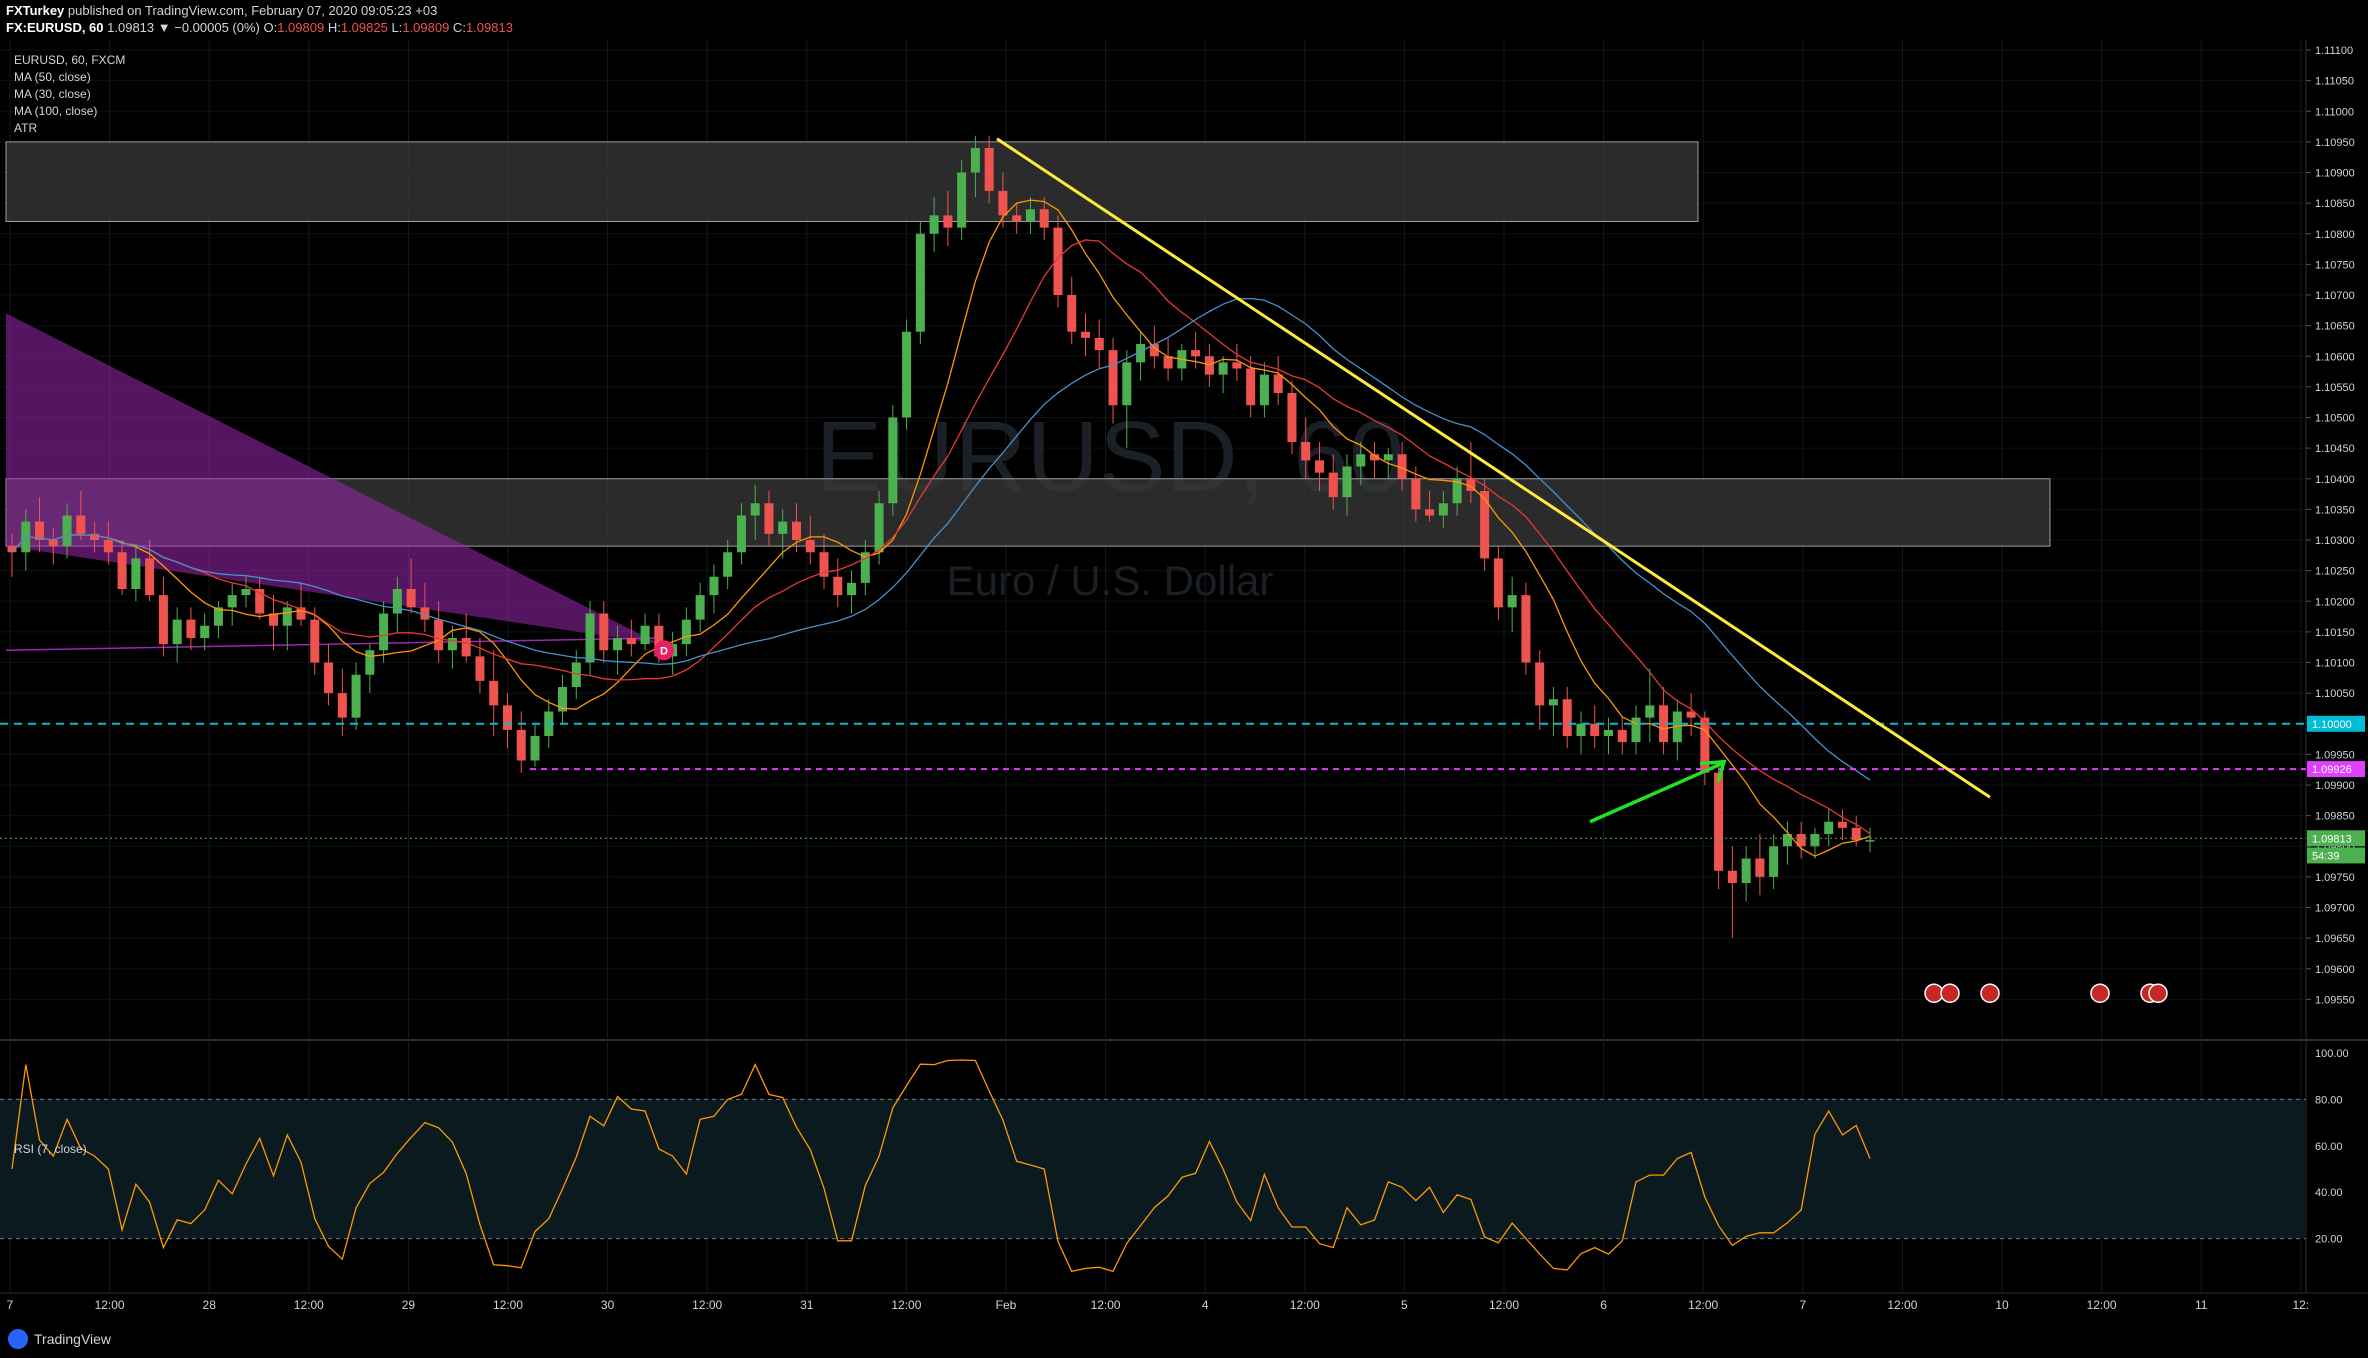 The height and width of the screenshot is (1358, 2368). Describe the element at coordinates (409, 1305) in the screenshot. I see `time-tick-label: 29` at that location.